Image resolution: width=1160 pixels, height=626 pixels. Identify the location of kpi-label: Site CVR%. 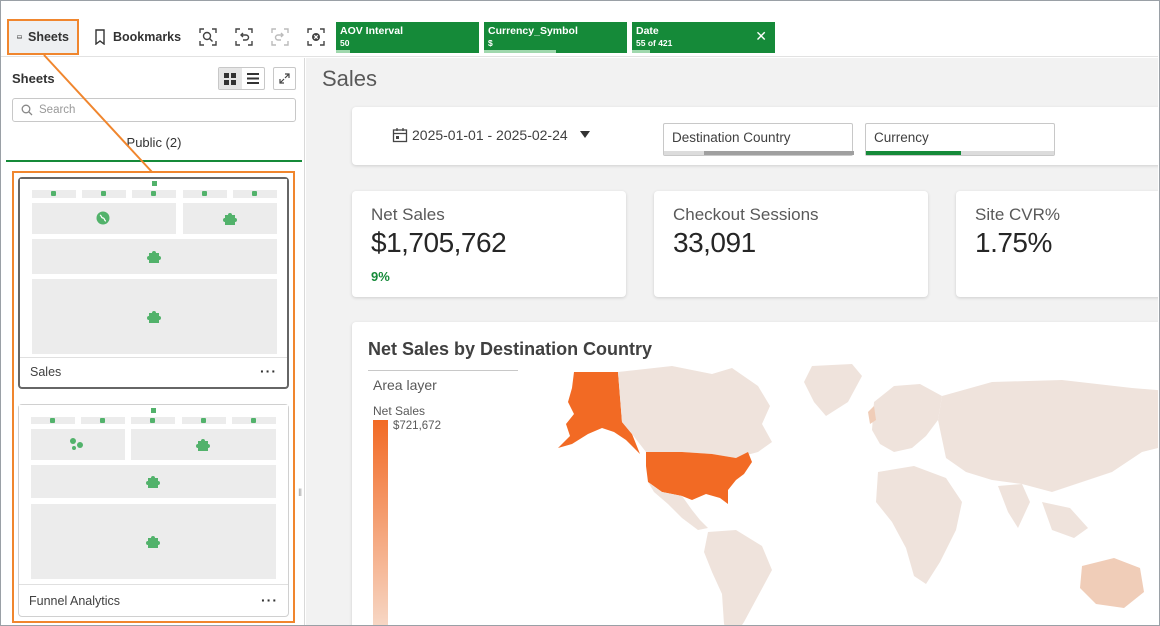
(1018, 214).